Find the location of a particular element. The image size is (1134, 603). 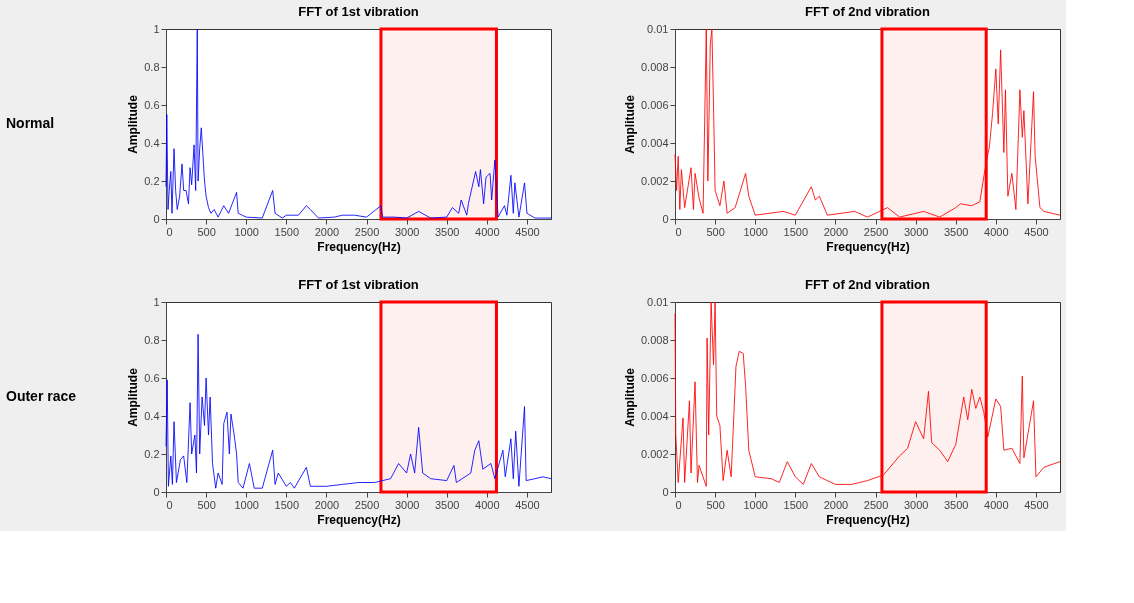

text: Normal is located at coordinates (30, 123).